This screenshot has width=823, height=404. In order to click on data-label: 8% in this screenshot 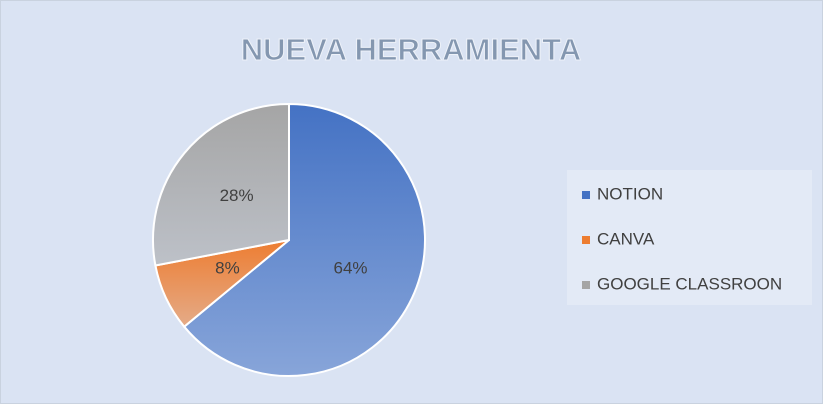, I will do `click(227, 267)`.